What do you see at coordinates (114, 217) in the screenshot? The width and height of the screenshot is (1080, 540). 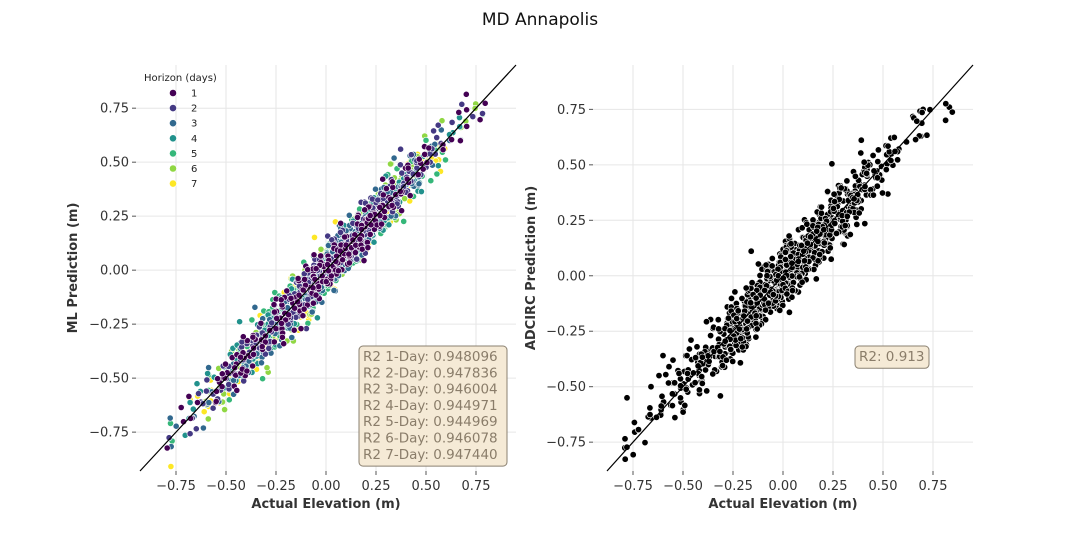 I see `y-tick-label: 0.25` at bounding box center [114, 217].